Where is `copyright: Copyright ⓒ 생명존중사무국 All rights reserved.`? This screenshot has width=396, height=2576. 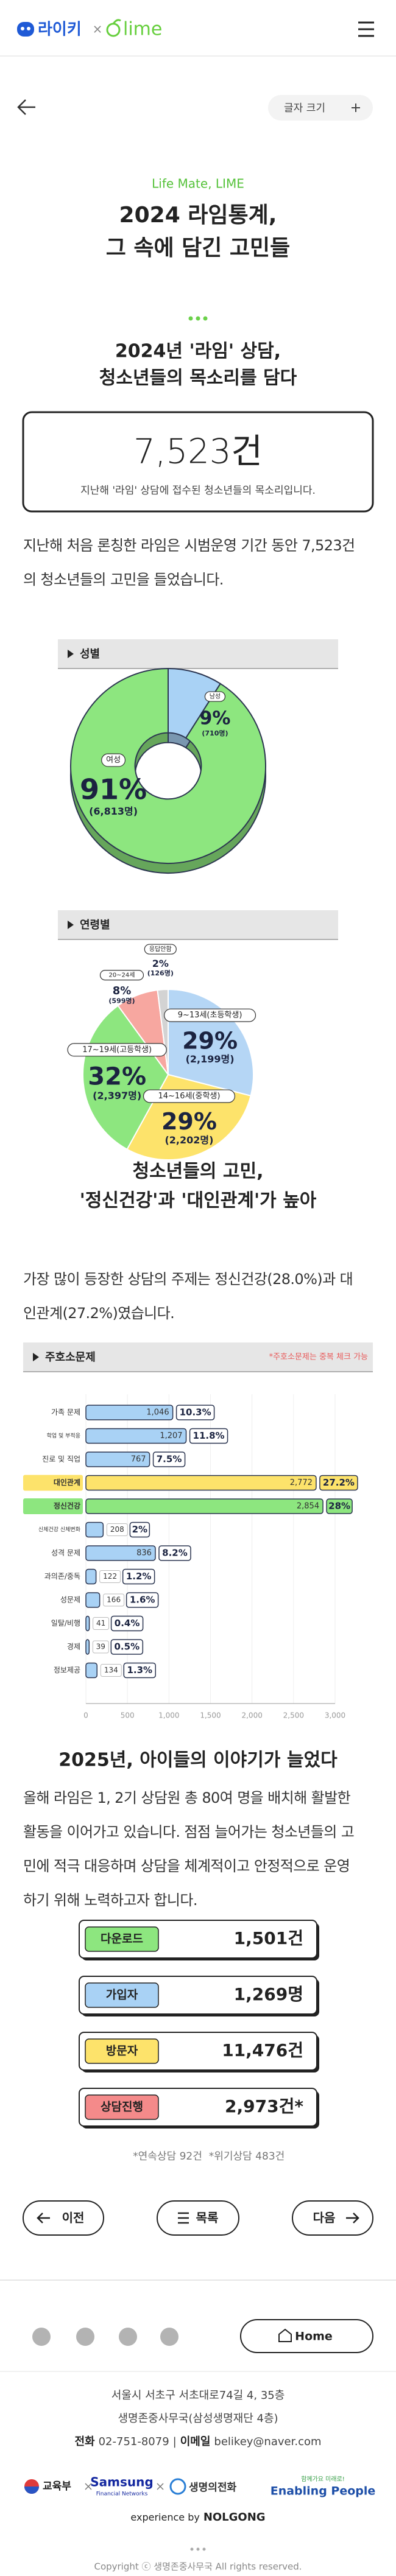 copyright: Copyright ⓒ 생명존중사무국 All rights reserved. is located at coordinates (198, 2566).